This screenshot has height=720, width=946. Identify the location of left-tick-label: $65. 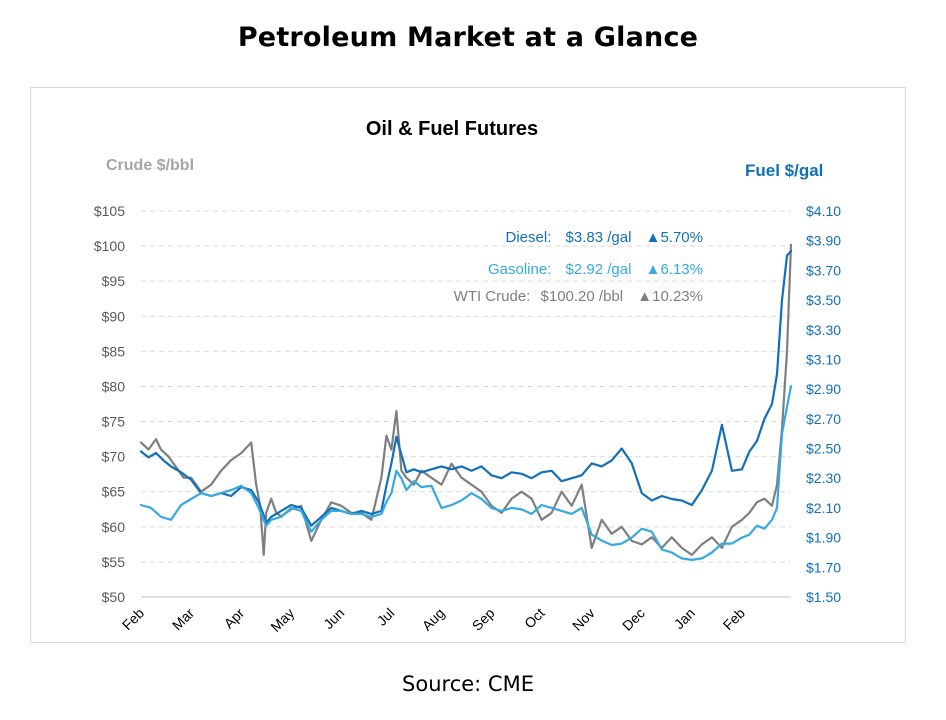
(114, 492).